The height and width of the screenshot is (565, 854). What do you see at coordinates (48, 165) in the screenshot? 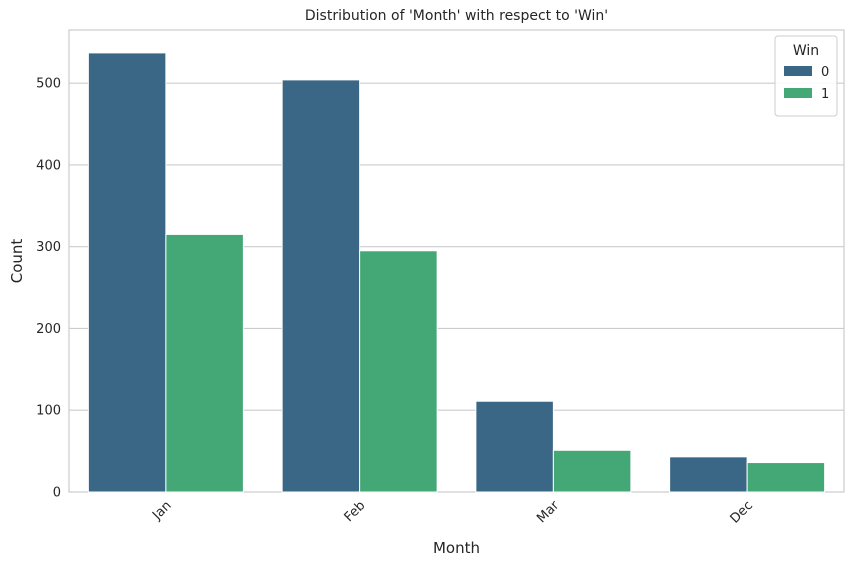
I see `y-tick-label: 400` at bounding box center [48, 165].